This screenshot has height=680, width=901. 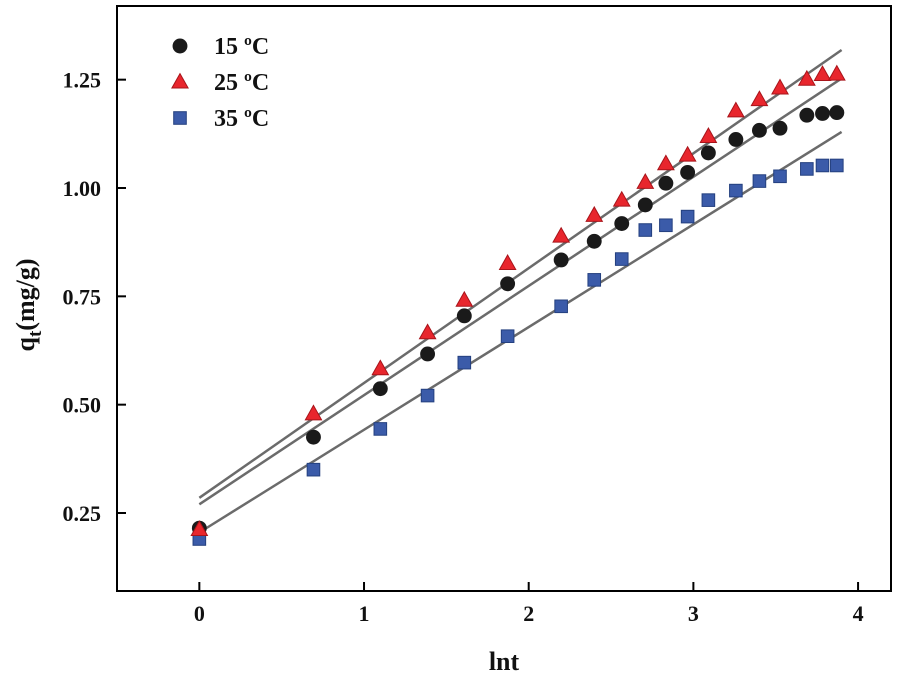 What do you see at coordinates (82, 188) in the screenshot?
I see `y-tick-label: 1.00` at bounding box center [82, 188].